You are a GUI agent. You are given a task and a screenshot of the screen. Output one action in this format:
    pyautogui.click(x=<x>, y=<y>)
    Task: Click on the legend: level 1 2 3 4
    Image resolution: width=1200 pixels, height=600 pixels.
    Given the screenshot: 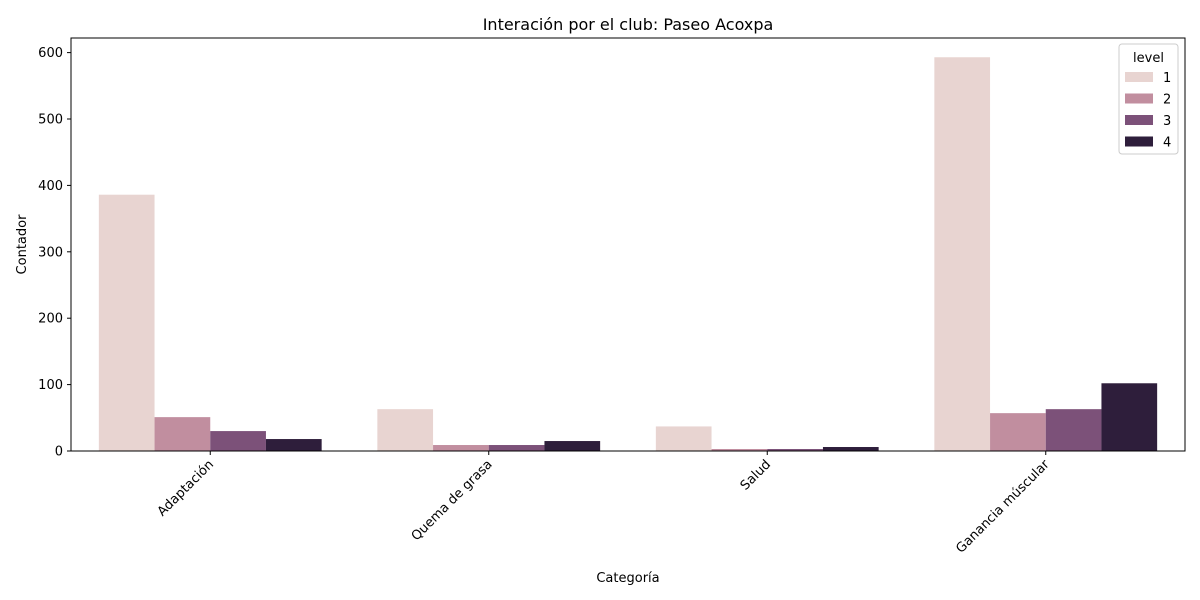 What is the action you would take?
    pyautogui.click(x=1148, y=99)
    